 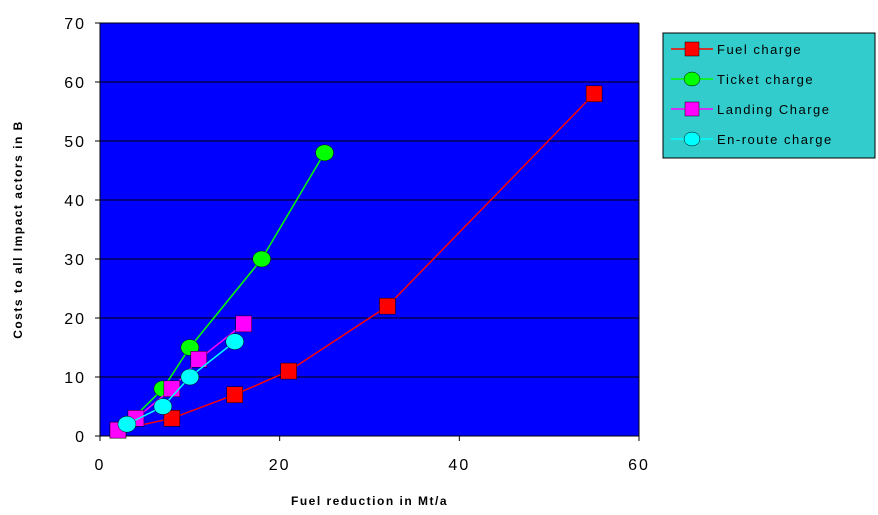 I want to click on legend-item: Fuel charge, so click(x=736, y=49).